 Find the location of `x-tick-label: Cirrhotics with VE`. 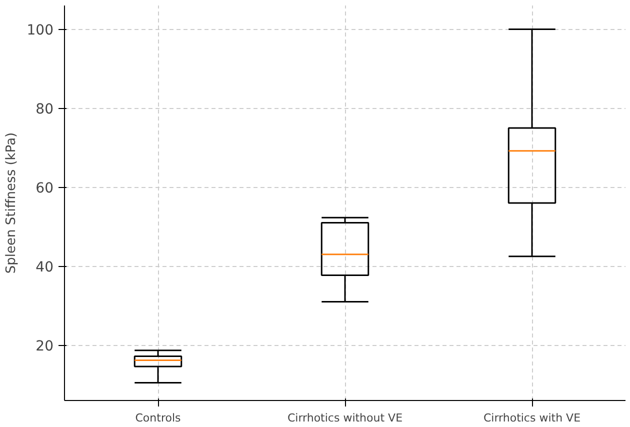

x-tick-label: Cirrhotics with VE is located at coordinates (532, 418).